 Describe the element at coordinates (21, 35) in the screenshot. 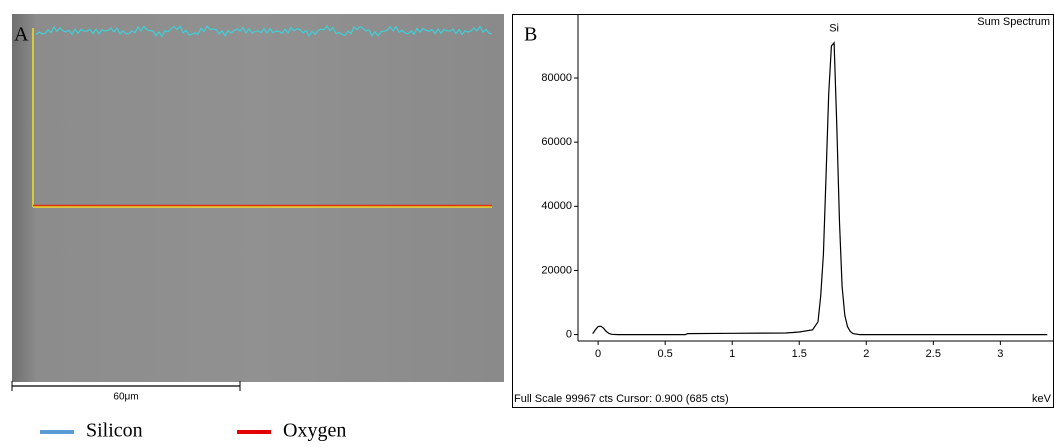

I see `panel-label: A` at that location.